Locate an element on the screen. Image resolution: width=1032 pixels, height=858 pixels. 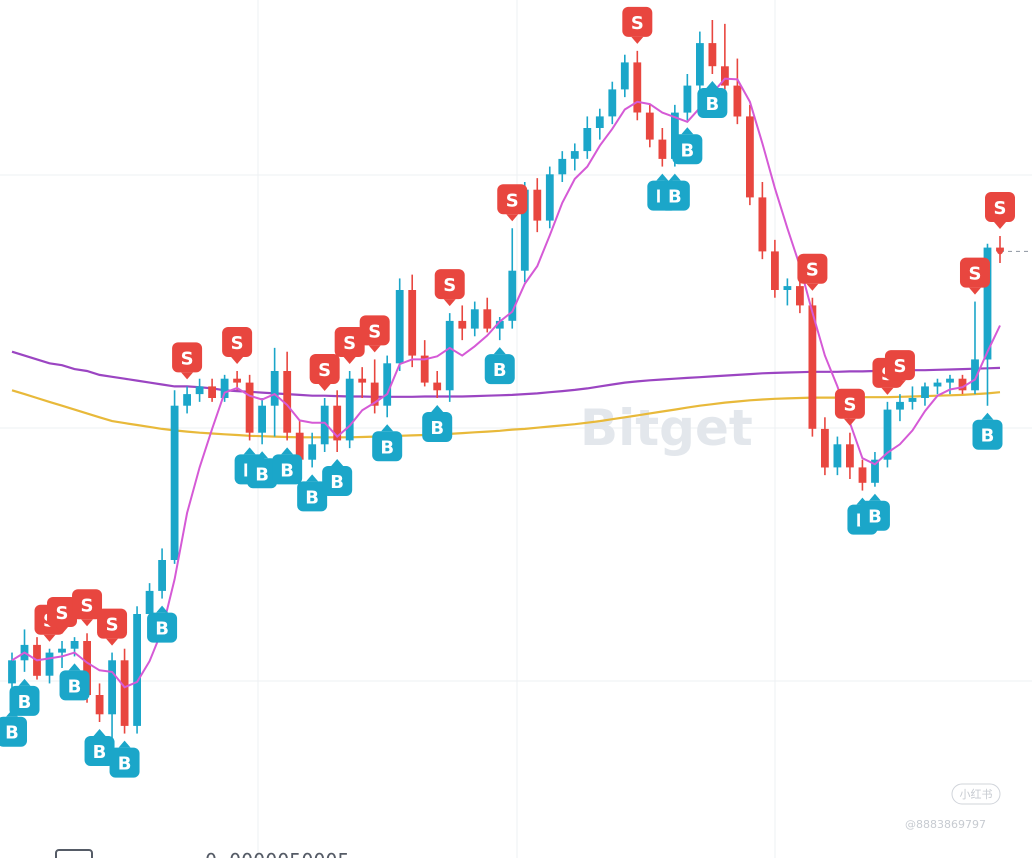
buy-signal-54: B is located at coordinates (687, 146).